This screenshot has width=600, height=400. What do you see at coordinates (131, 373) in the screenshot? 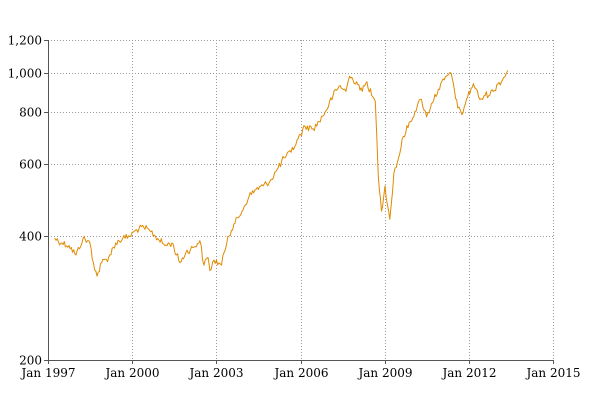
I see `x-tick-label: Jan 2000` at bounding box center [131, 373].